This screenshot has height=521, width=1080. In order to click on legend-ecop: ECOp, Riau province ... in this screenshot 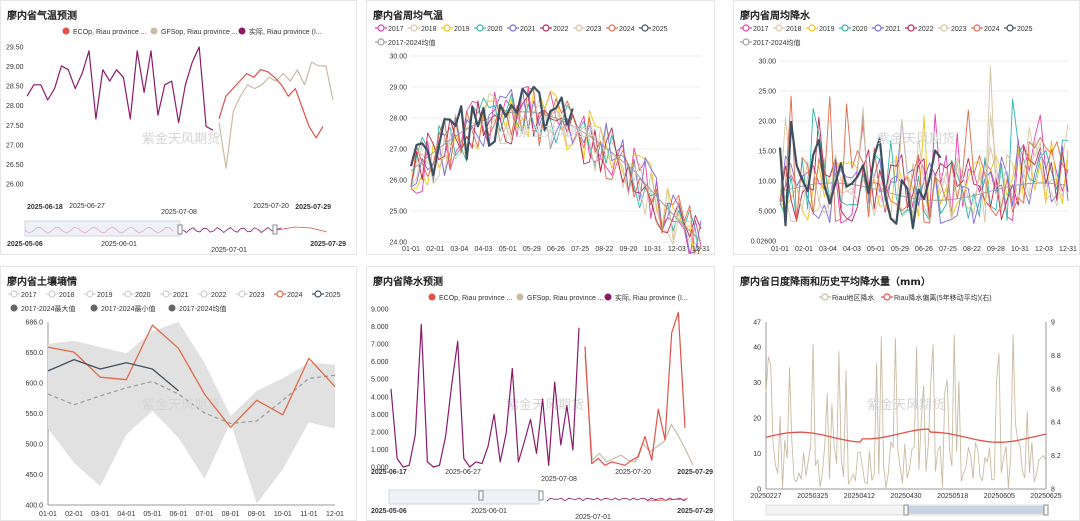, I will do `click(476, 298)`.